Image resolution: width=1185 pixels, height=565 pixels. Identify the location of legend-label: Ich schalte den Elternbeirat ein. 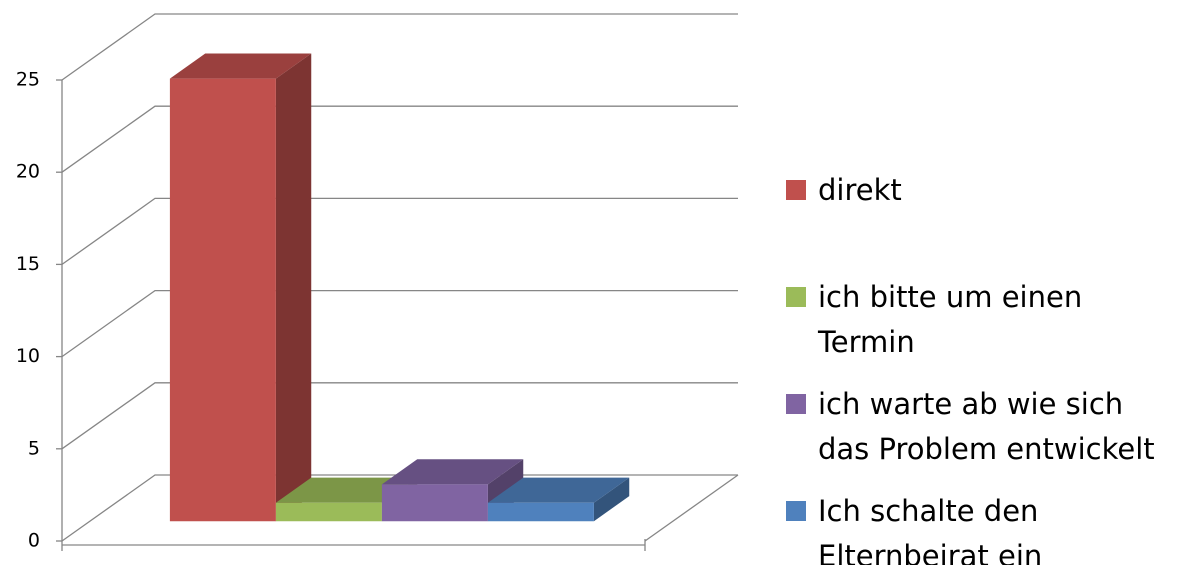
(930, 529).